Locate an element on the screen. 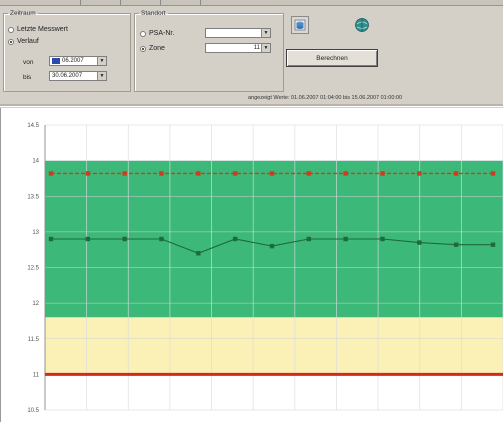 Image resolution: width=503 pixels, height=422 pixels. standort-group: Standort is located at coordinates (209, 51).